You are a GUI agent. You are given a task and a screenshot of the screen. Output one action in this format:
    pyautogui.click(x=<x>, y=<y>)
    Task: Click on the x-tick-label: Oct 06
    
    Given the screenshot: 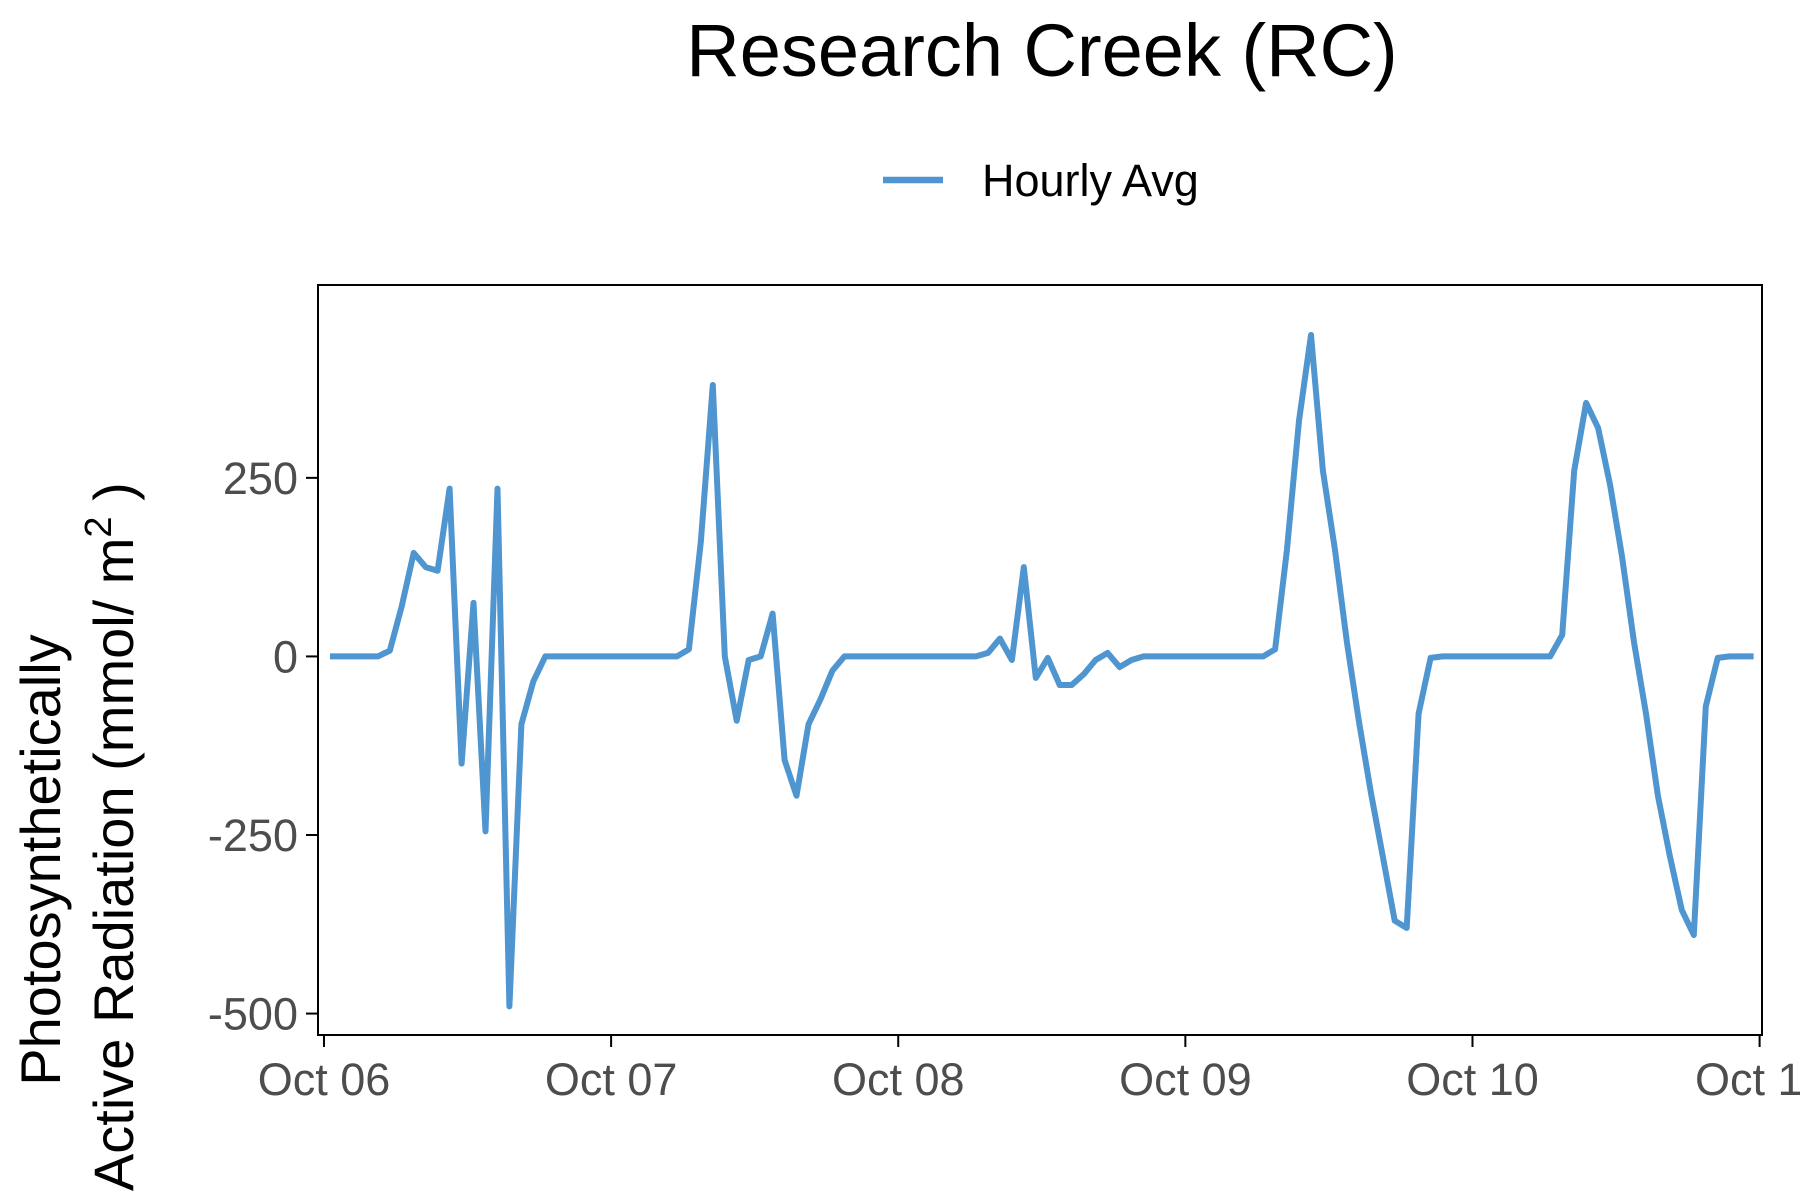 What is the action you would take?
    pyautogui.click(x=324, y=1079)
    